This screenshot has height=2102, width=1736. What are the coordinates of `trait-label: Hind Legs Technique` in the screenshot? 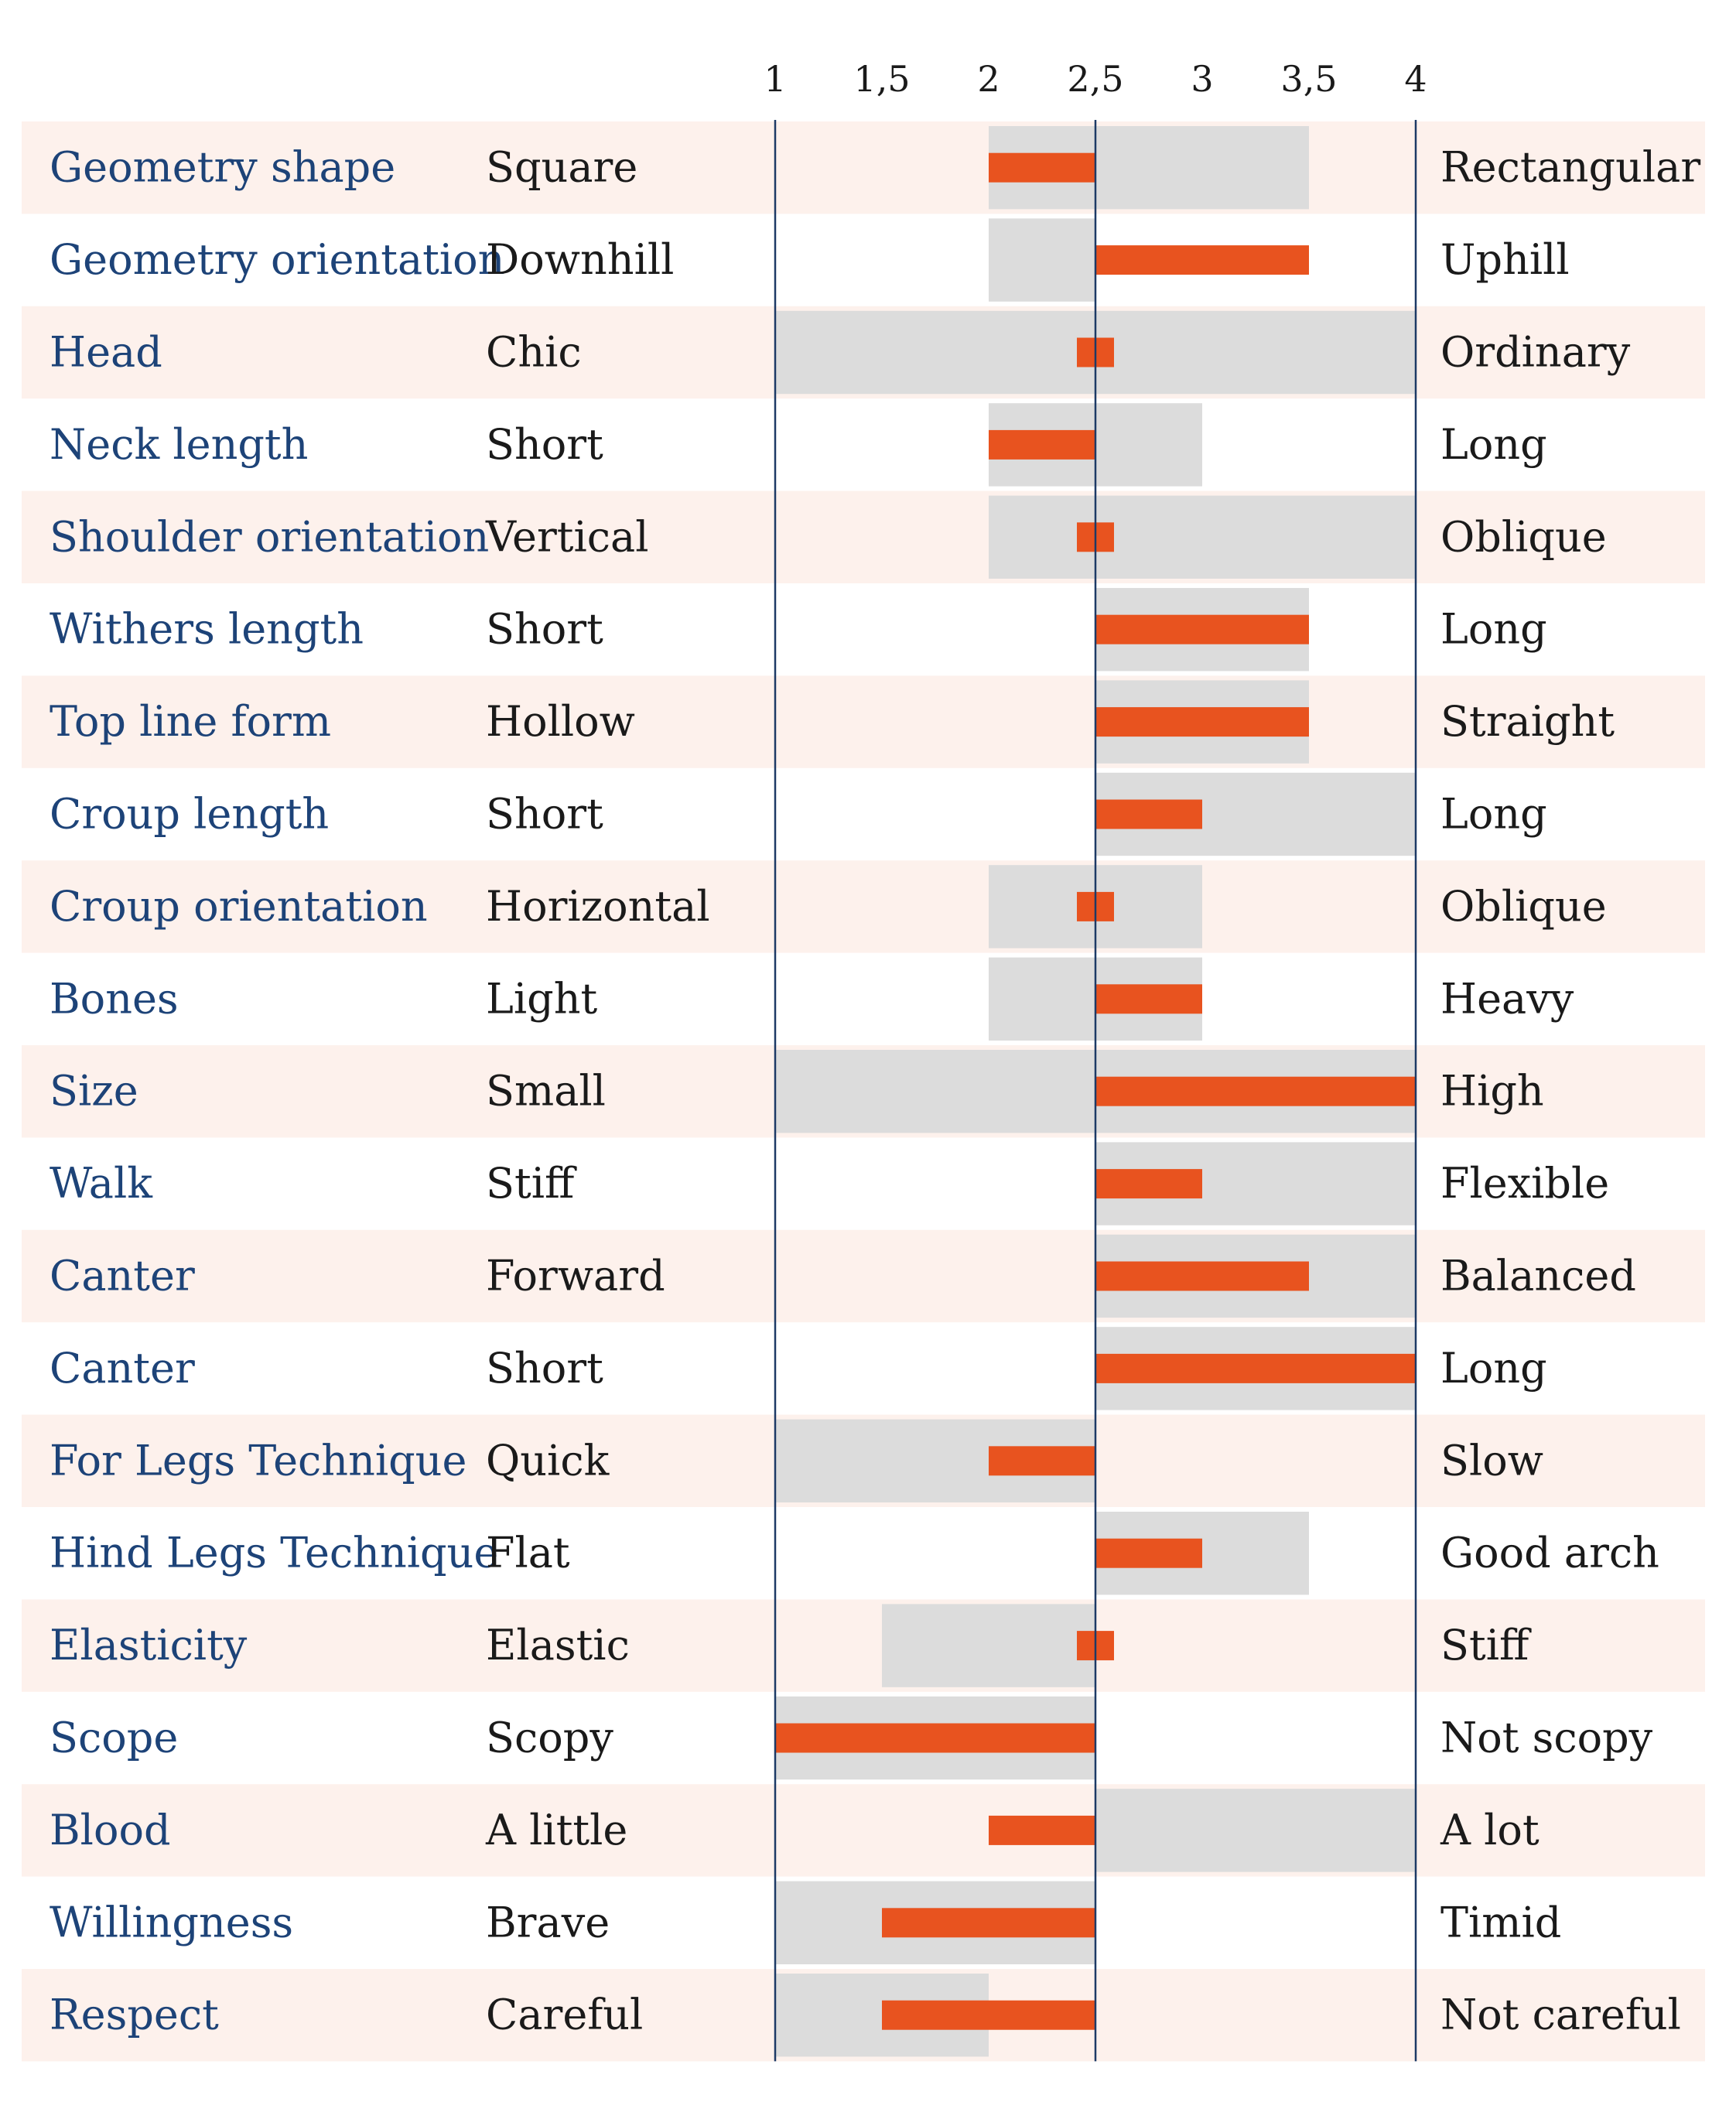 It's located at (274, 1553).